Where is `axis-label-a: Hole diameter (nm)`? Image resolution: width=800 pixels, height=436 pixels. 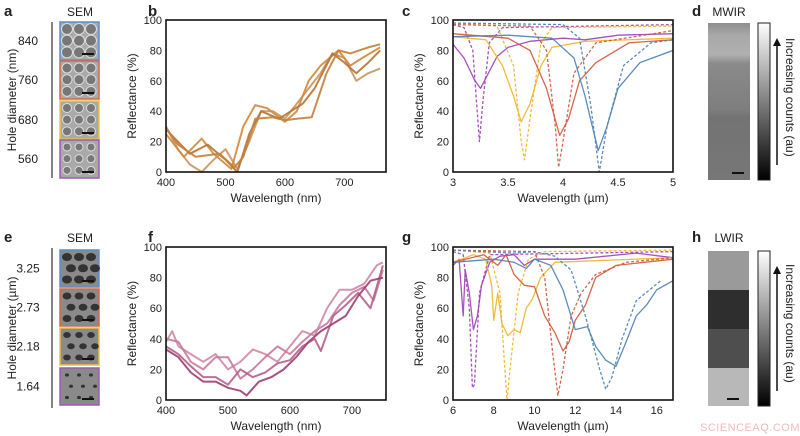
axis-label-a: Hole diameter (nm) is located at coordinates (12, 100).